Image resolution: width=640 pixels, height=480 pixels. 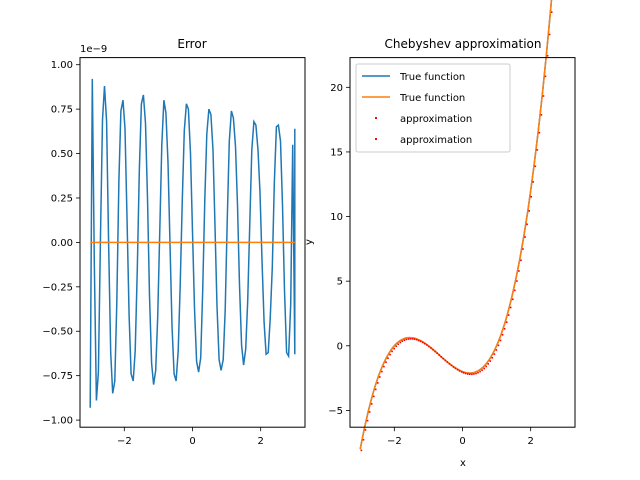 What do you see at coordinates (62, 198) in the screenshot?
I see `error-y-tick-label: 0.25` at bounding box center [62, 198].